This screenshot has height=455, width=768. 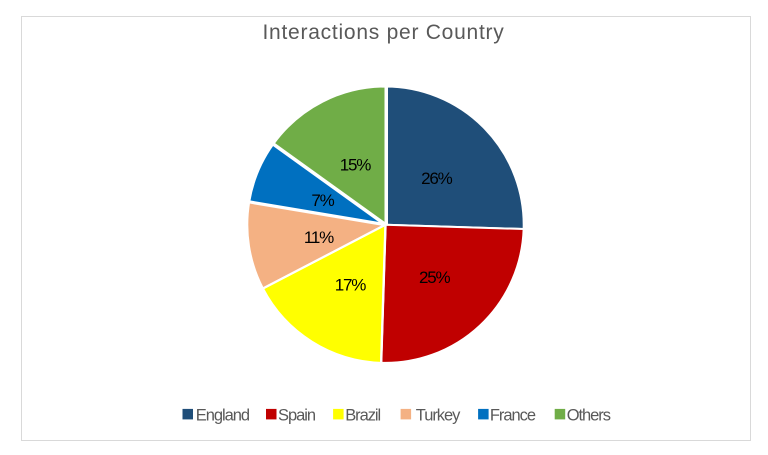 What do you see at coordinates (356, 164) in the screenshot?
I see `svg-text: 15%` at bounding box center [356, 164].